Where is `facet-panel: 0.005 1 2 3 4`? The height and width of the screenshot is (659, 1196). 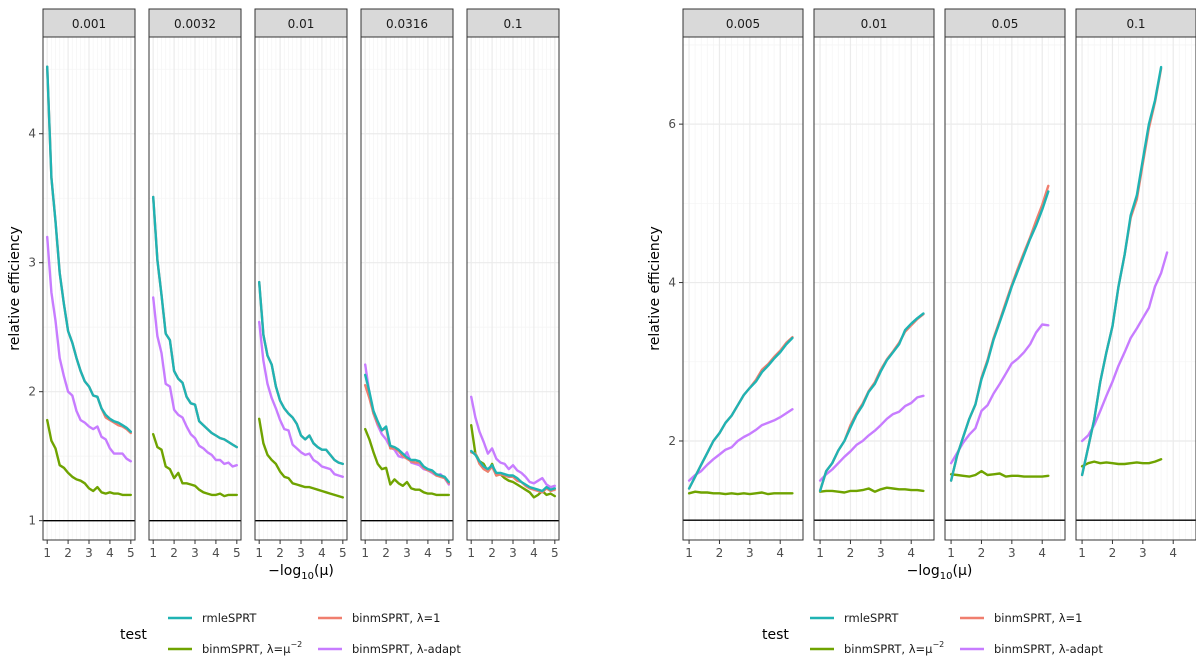
facet-panel: 0.005 1 2 3 4 is located at coordinates (743, 284).